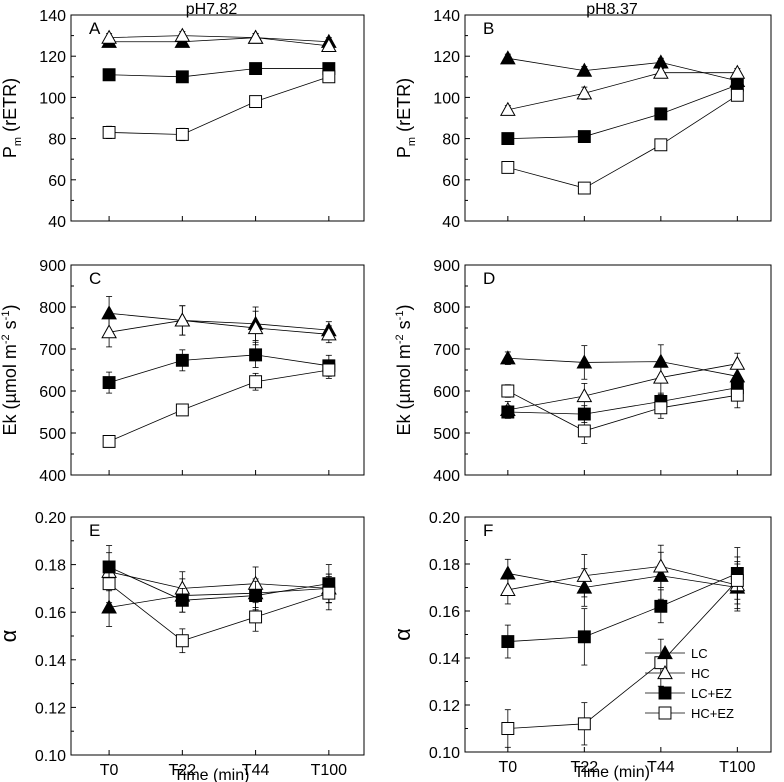  Describe the element at coordinates (446, 476) in the screenshot. I see `y-tick-label: 400` at that location.